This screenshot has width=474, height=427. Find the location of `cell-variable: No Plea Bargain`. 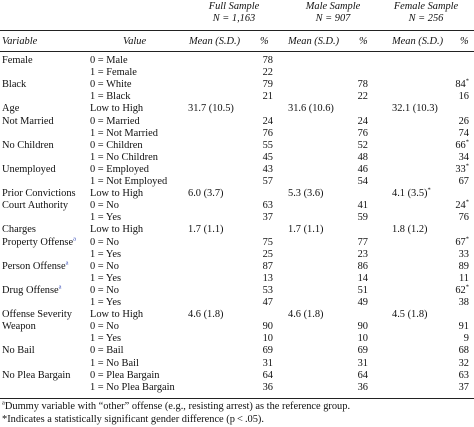

cell-variable: No Plea Bargain is located at coordinates (61, 376).